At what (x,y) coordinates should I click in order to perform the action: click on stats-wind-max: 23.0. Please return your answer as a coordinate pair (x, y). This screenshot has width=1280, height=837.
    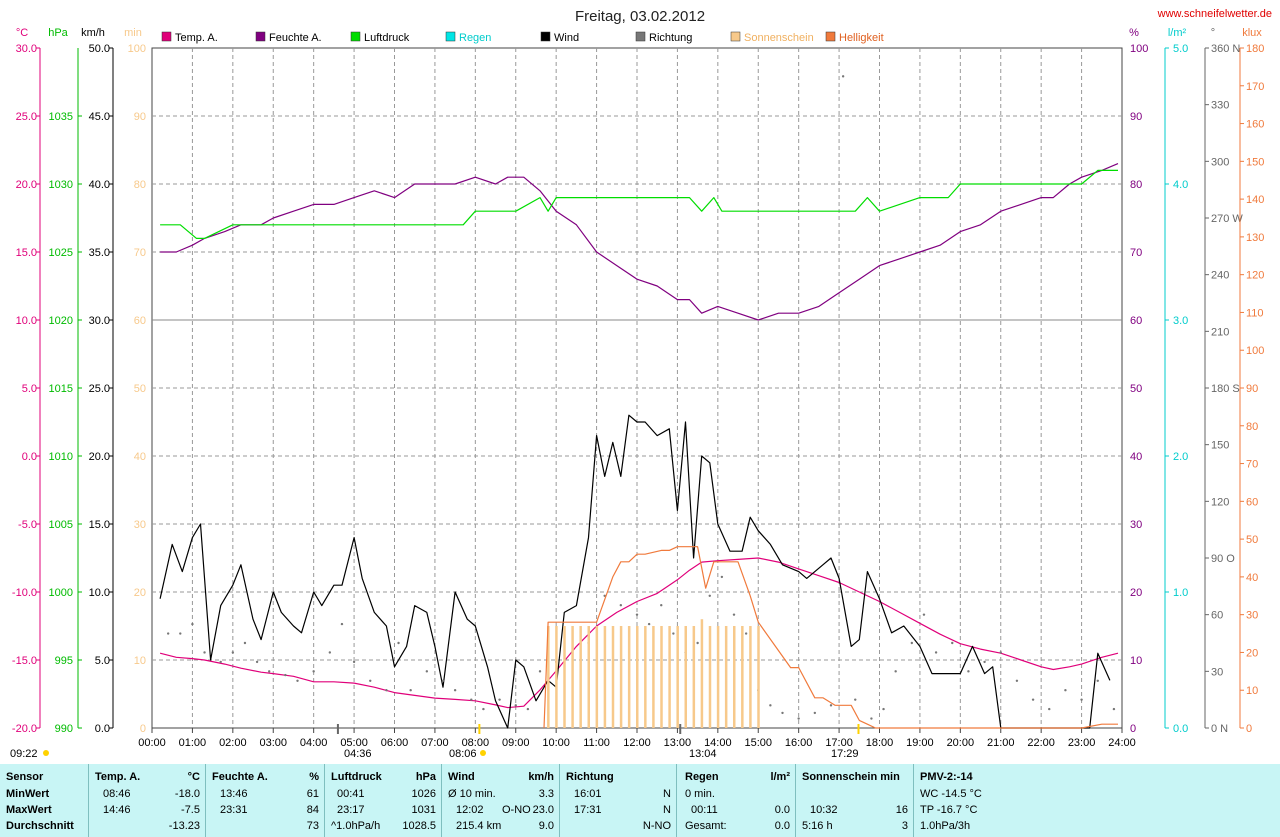
    Looking at the image, I should click on (543, 810).